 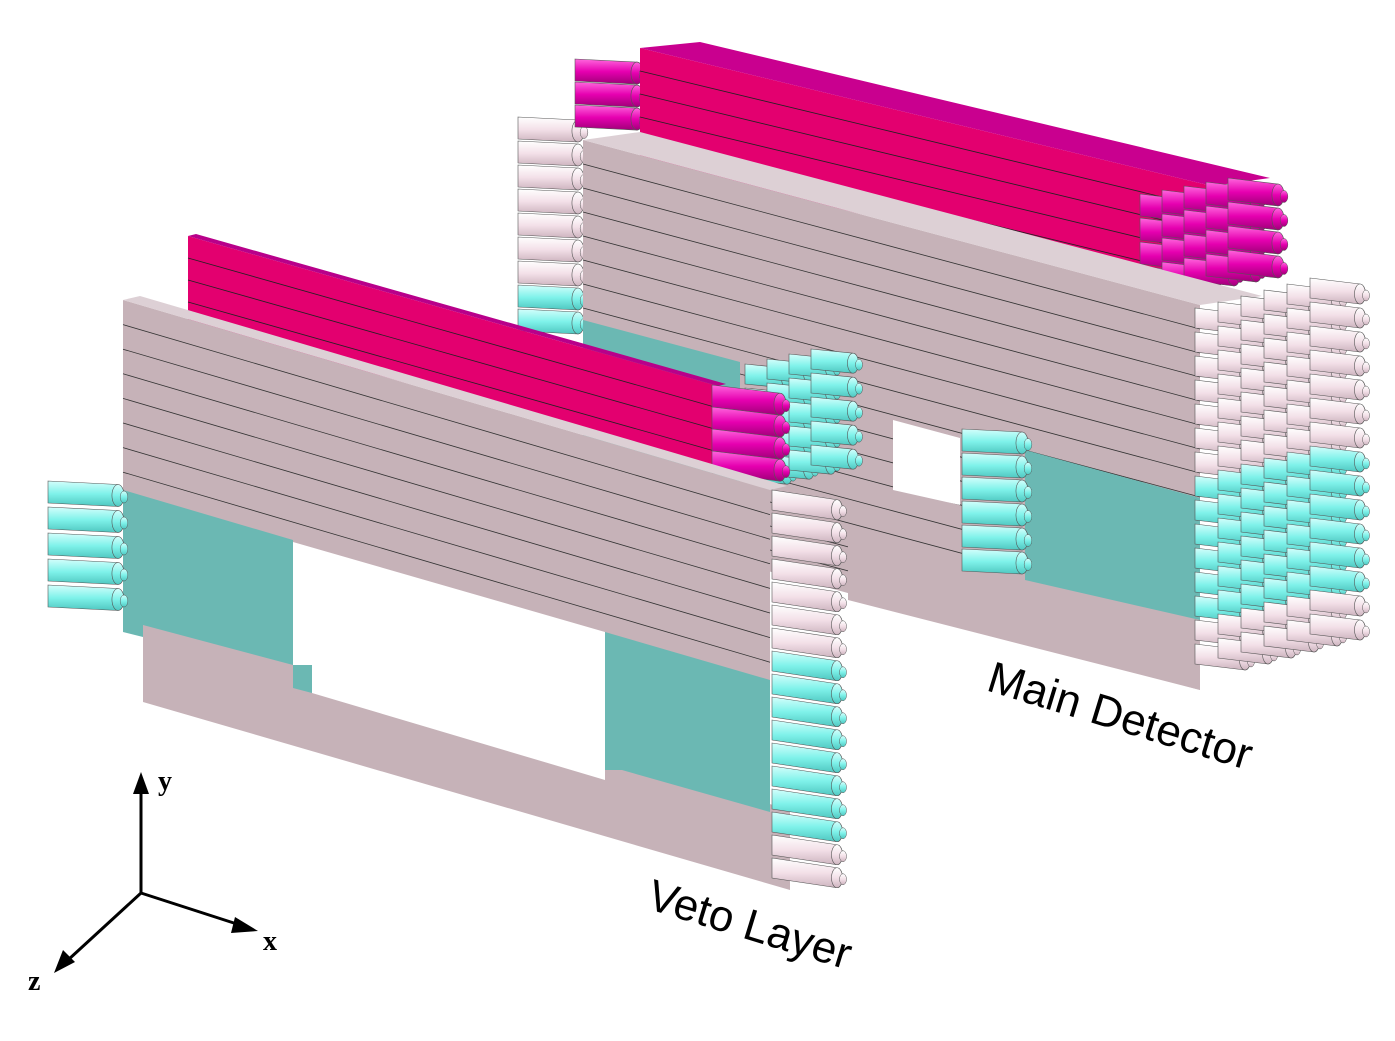 I want to click on axis-label-y: y, so click(x=165, y=781).